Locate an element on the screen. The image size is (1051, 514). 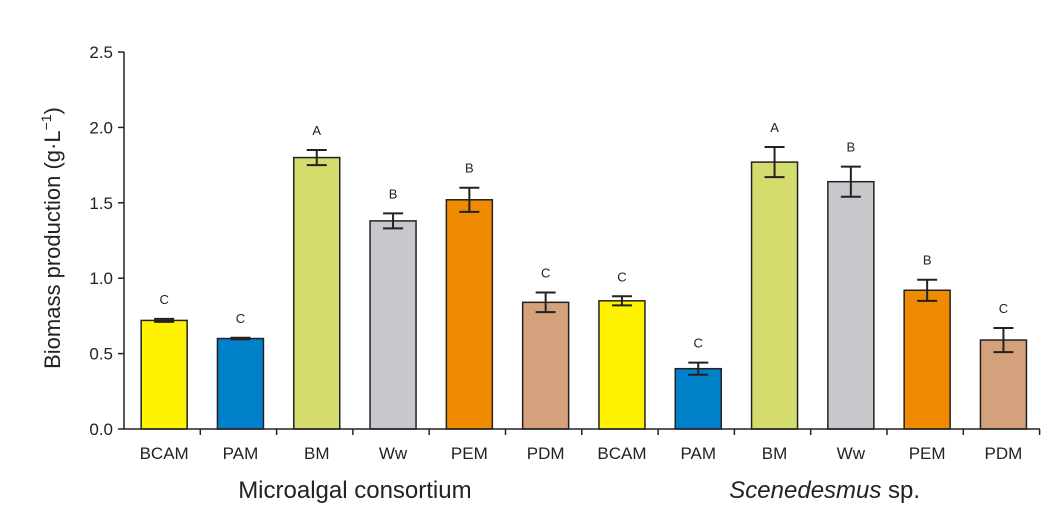
x-axis is located at coordinates (582, 431).